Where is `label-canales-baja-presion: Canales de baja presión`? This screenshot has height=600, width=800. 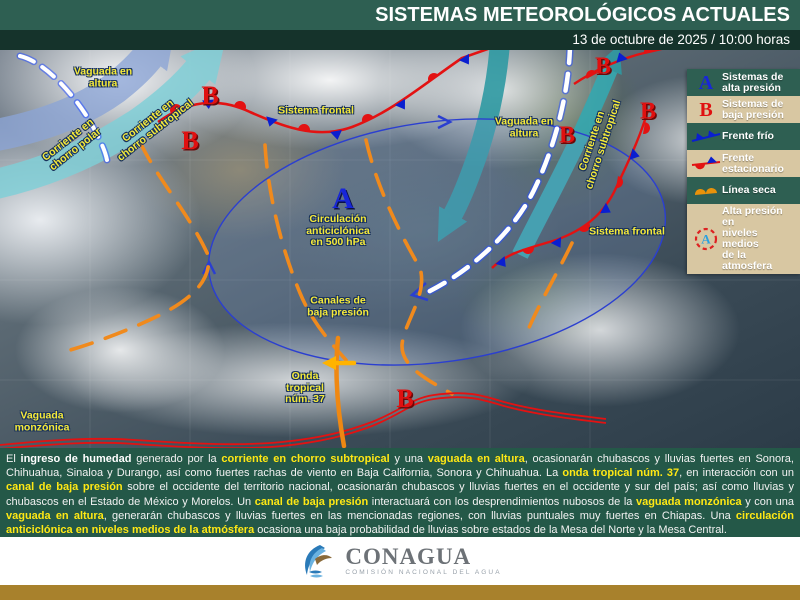 label-canales-baja-presion: Canales de baja presión is located at coordinates (338, 306).